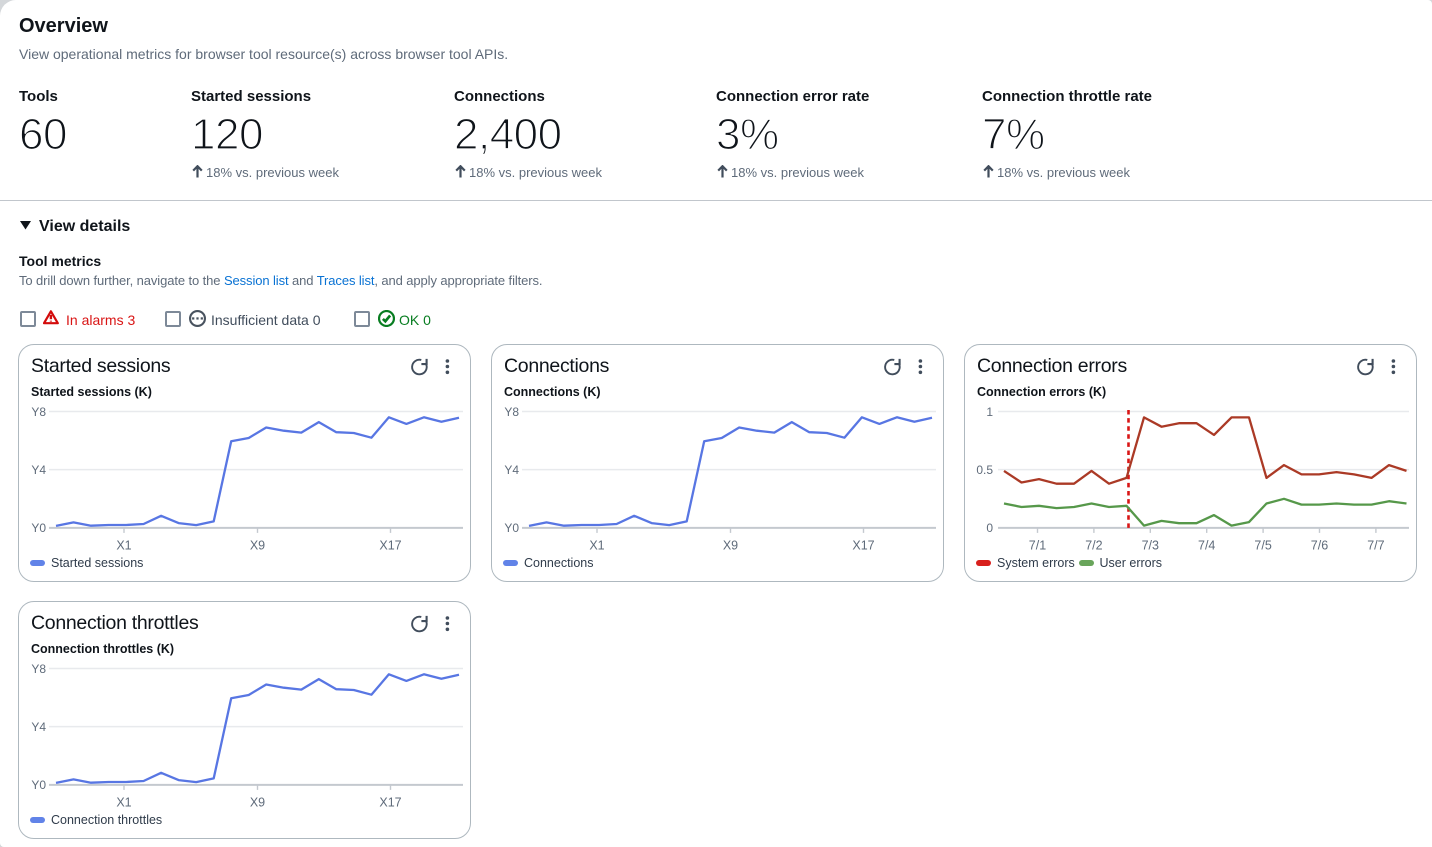  Describe the element at coordinates (1206, 546) in the screenshot. I see `svg-text: 7/4` at that location.